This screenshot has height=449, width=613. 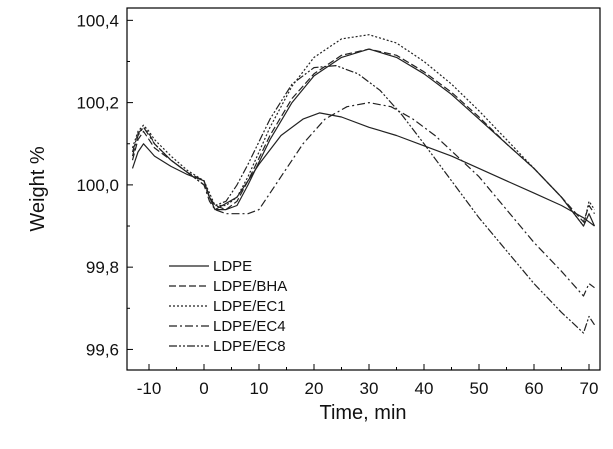 I want to click on legend-label: LDPE/EC8, so click(x=249, y=346).